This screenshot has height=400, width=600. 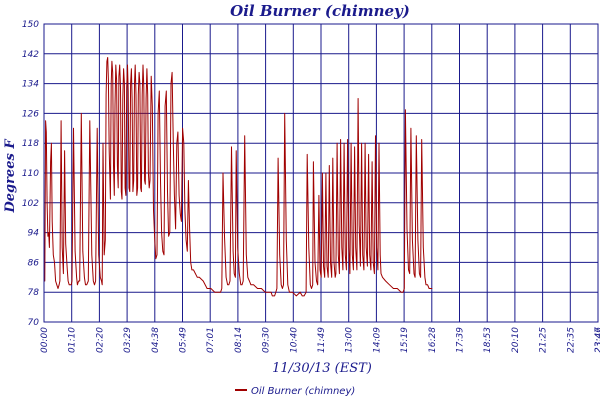 I want to click on x-tick-label: 23:47, so click(x=597, y=340).